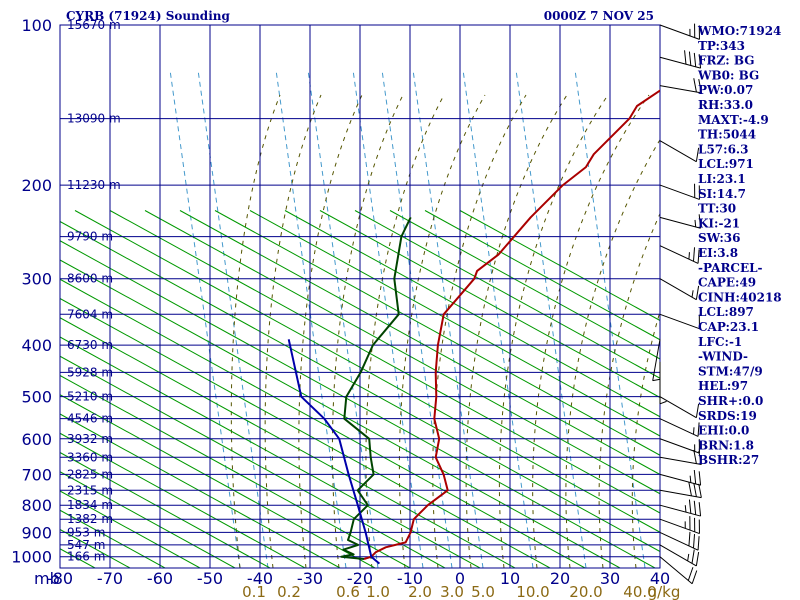 Image resolution: width=800 pixels, height=600 pixels. What do you see at coordinates (90, 519) in the screenshot?
I see `height-label: 1382 m` at bounding box center [90, 519].